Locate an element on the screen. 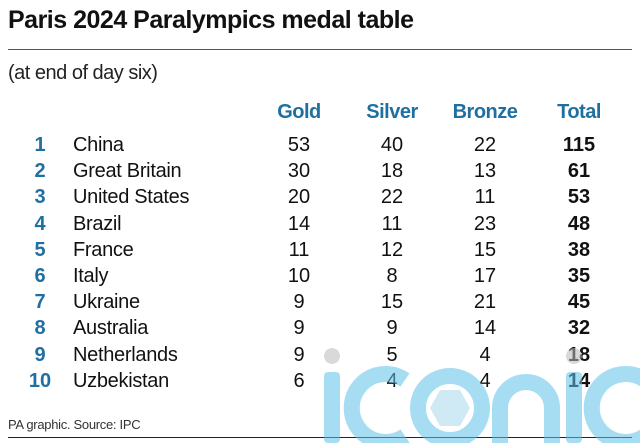 This screenshot has width=640, height=443. silver-count: 4 is located at coordinates (392, 380).